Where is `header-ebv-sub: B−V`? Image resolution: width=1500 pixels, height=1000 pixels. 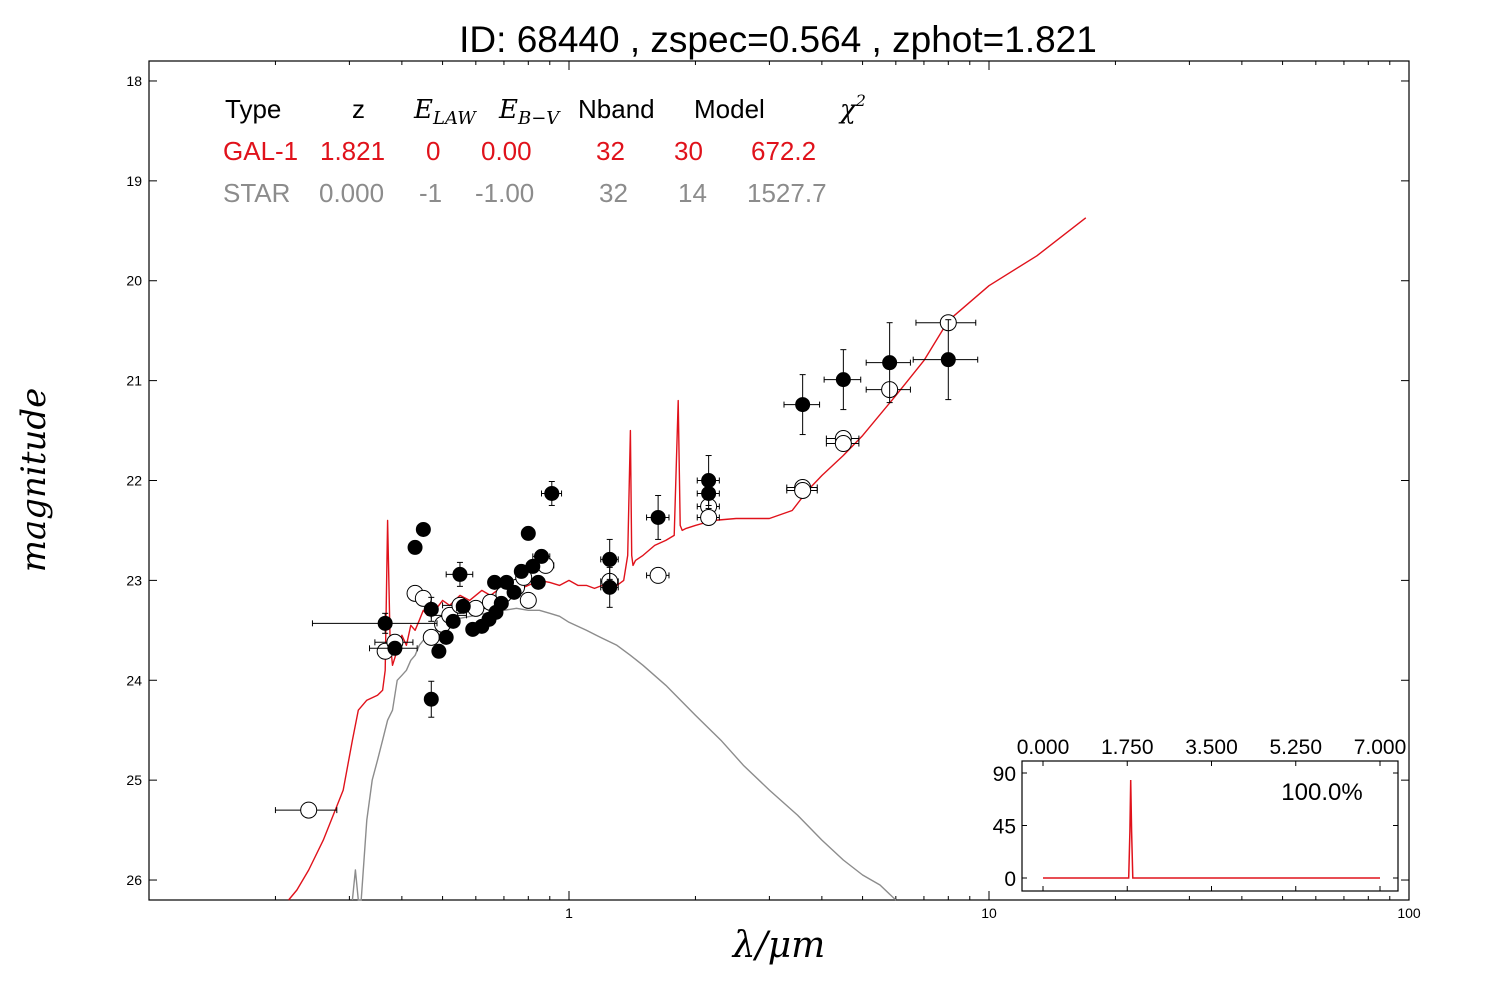 header-ebv-sub: B−V is located at coordinates (539, 118).